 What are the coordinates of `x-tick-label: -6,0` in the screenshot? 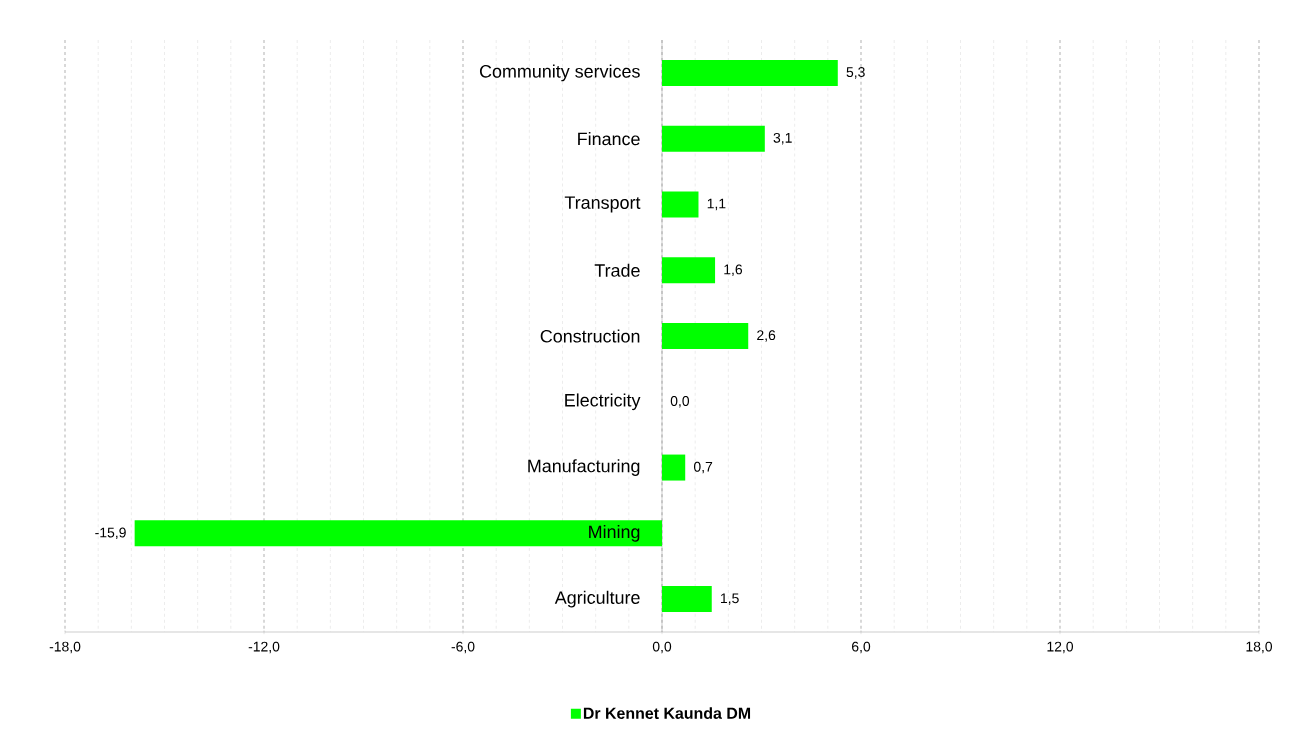 It's located at (463, 647).